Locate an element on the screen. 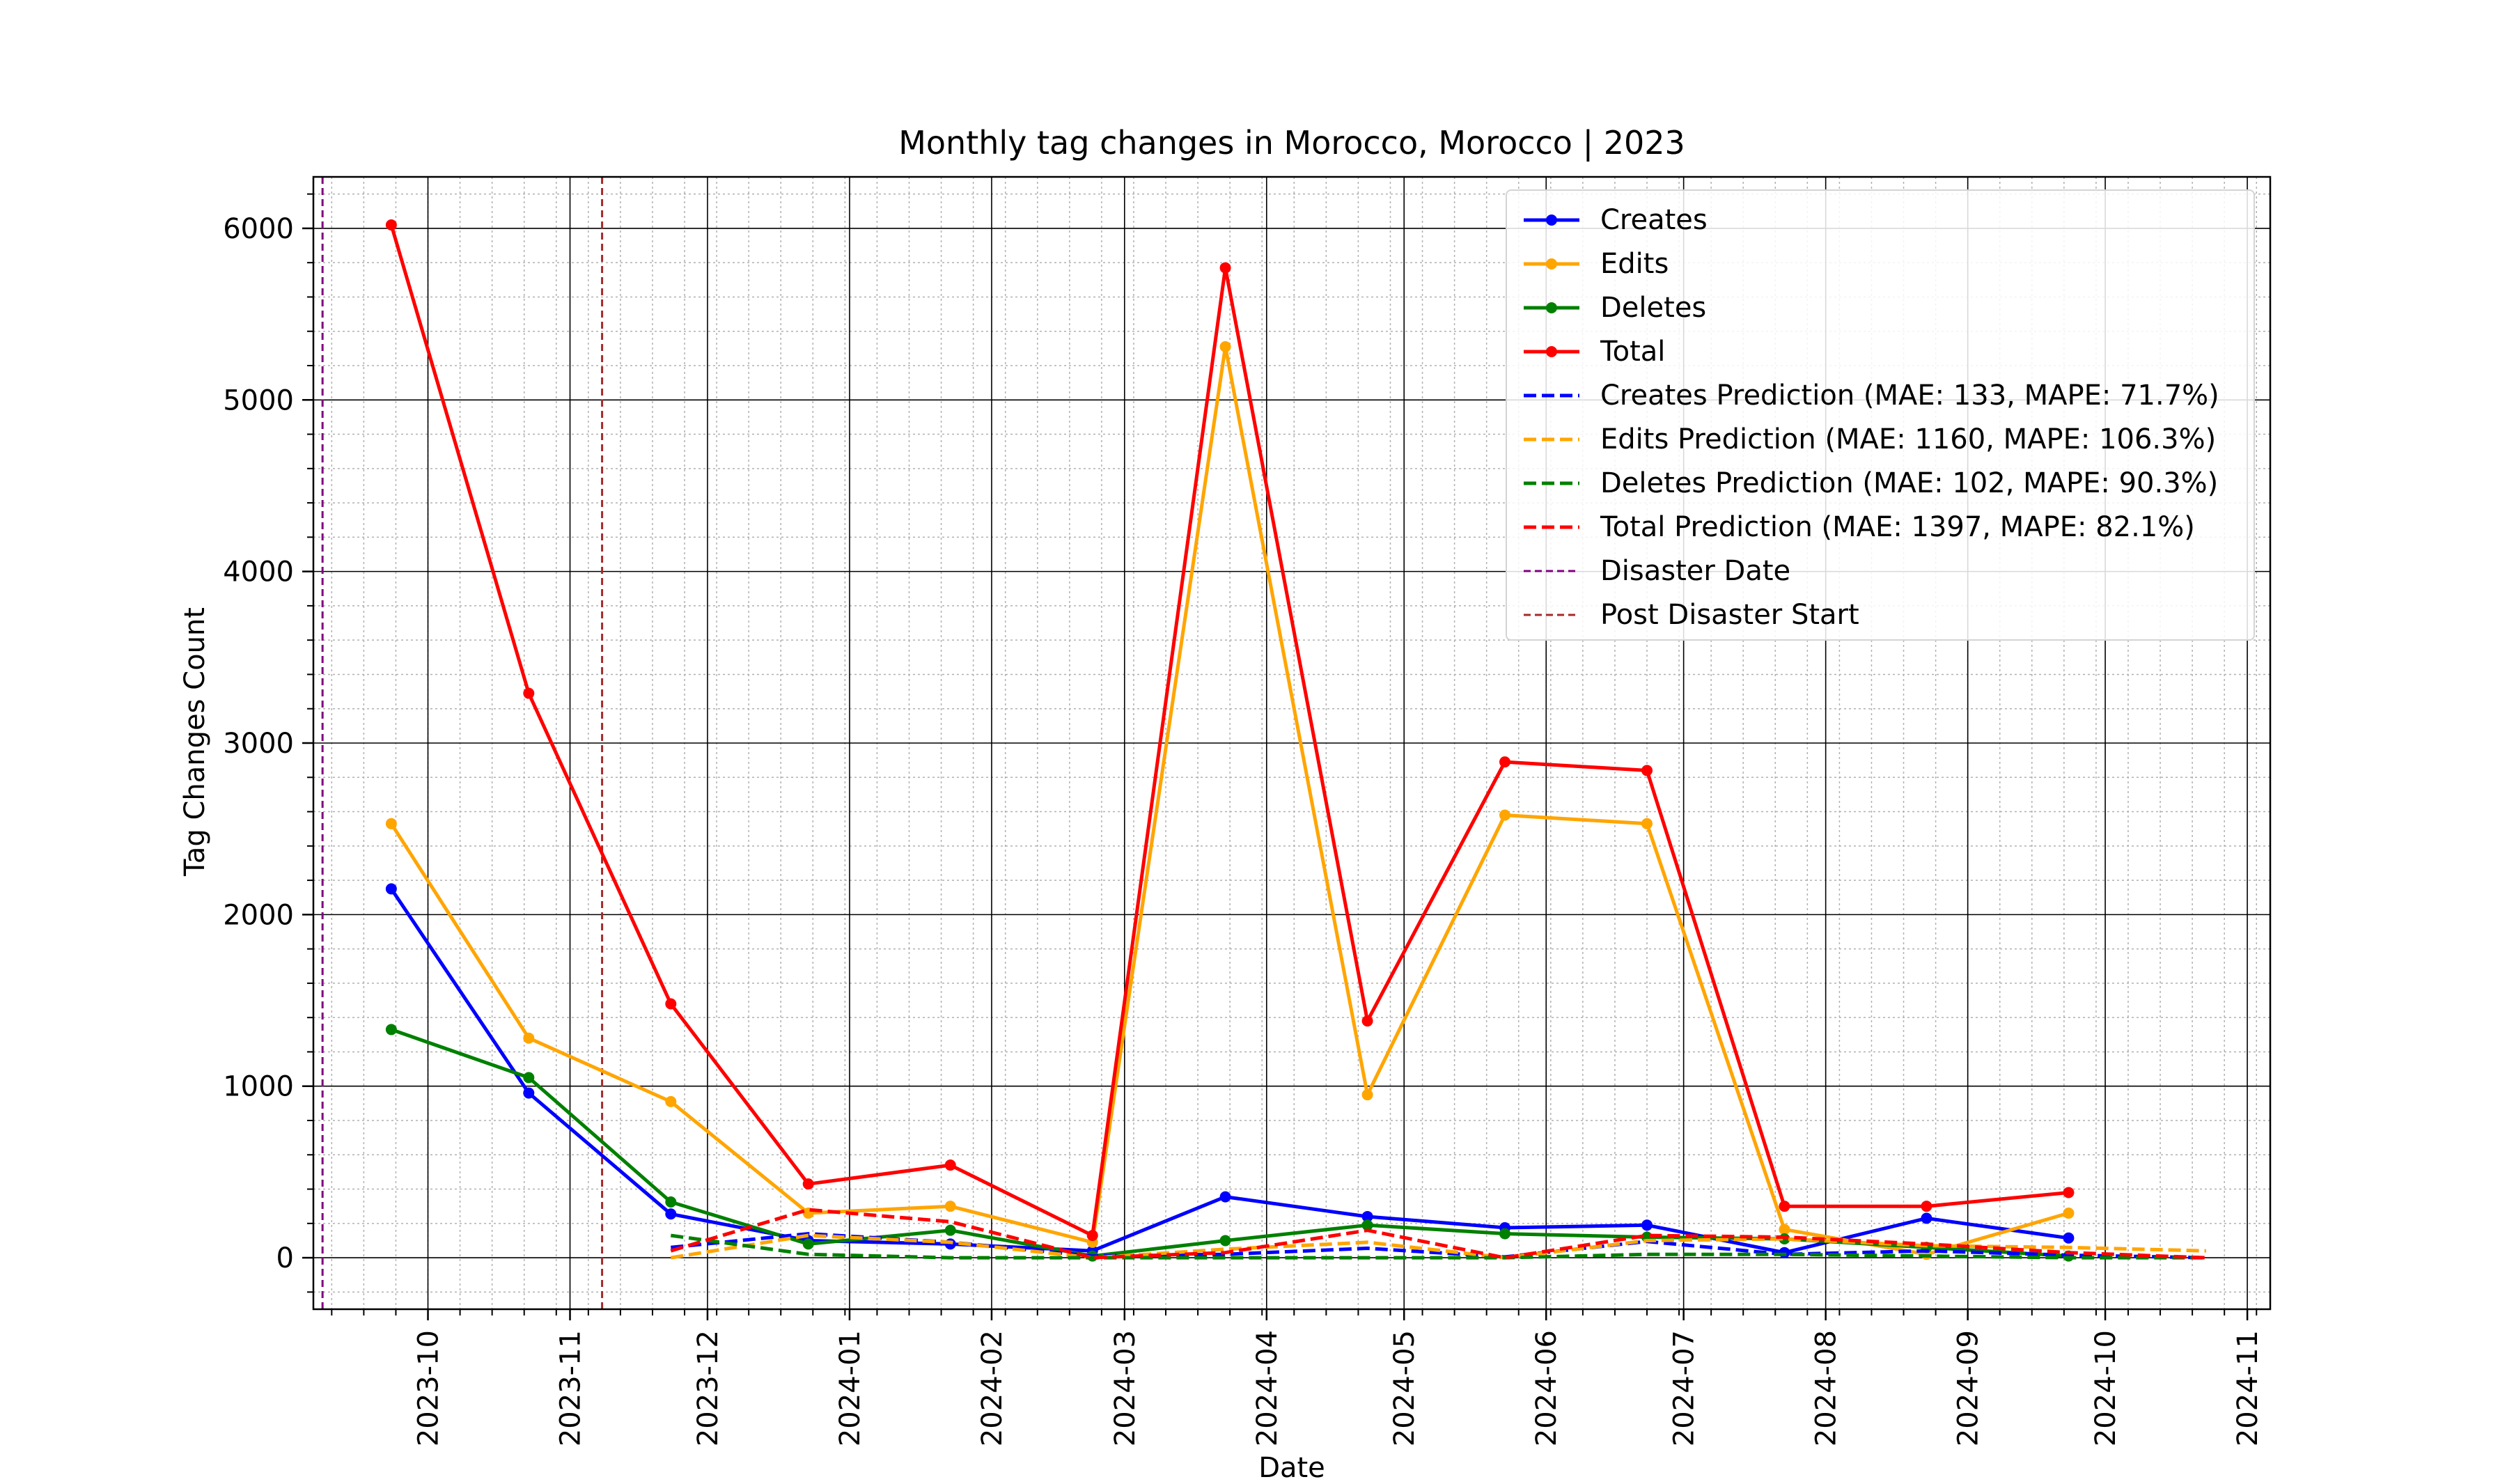 The height and width of the screenshot is (1484, 2507). y-tick-label: 0 is located at coordinates (285, 1258).